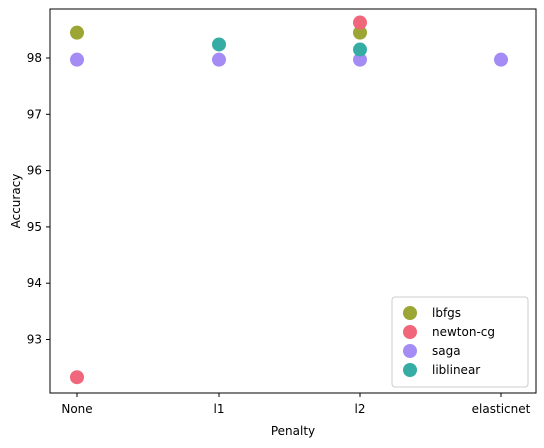  Describe the element at coordinates (360, 49) in the screenshot. I see `point-liblinear-l2` at that location.